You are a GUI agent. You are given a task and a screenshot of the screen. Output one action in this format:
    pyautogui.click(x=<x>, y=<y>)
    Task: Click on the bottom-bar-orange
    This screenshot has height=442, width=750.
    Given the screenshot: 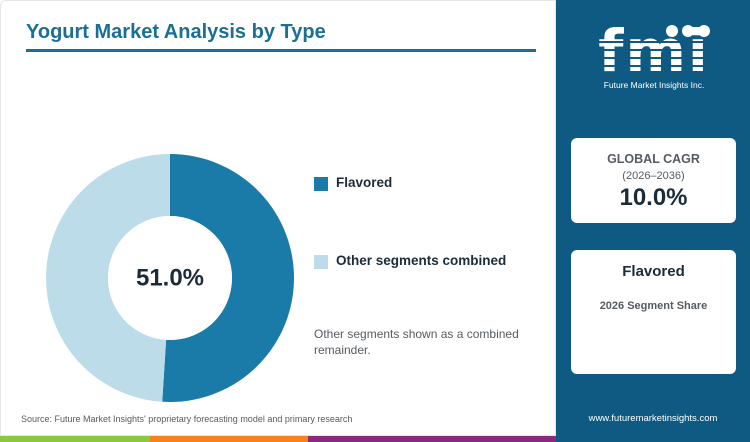 What is the action you would take?
    pyautogui.click(x=229, y=439)
    